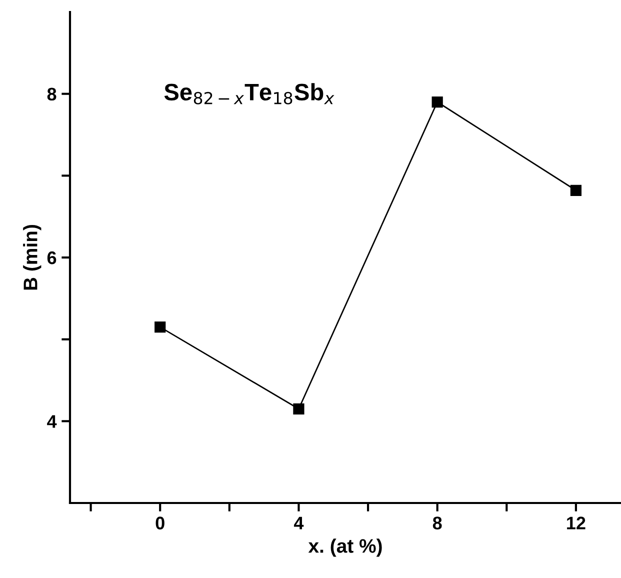 The image size is (621, 578). I want to click on x-tick-label: 8, so click(437, 523).